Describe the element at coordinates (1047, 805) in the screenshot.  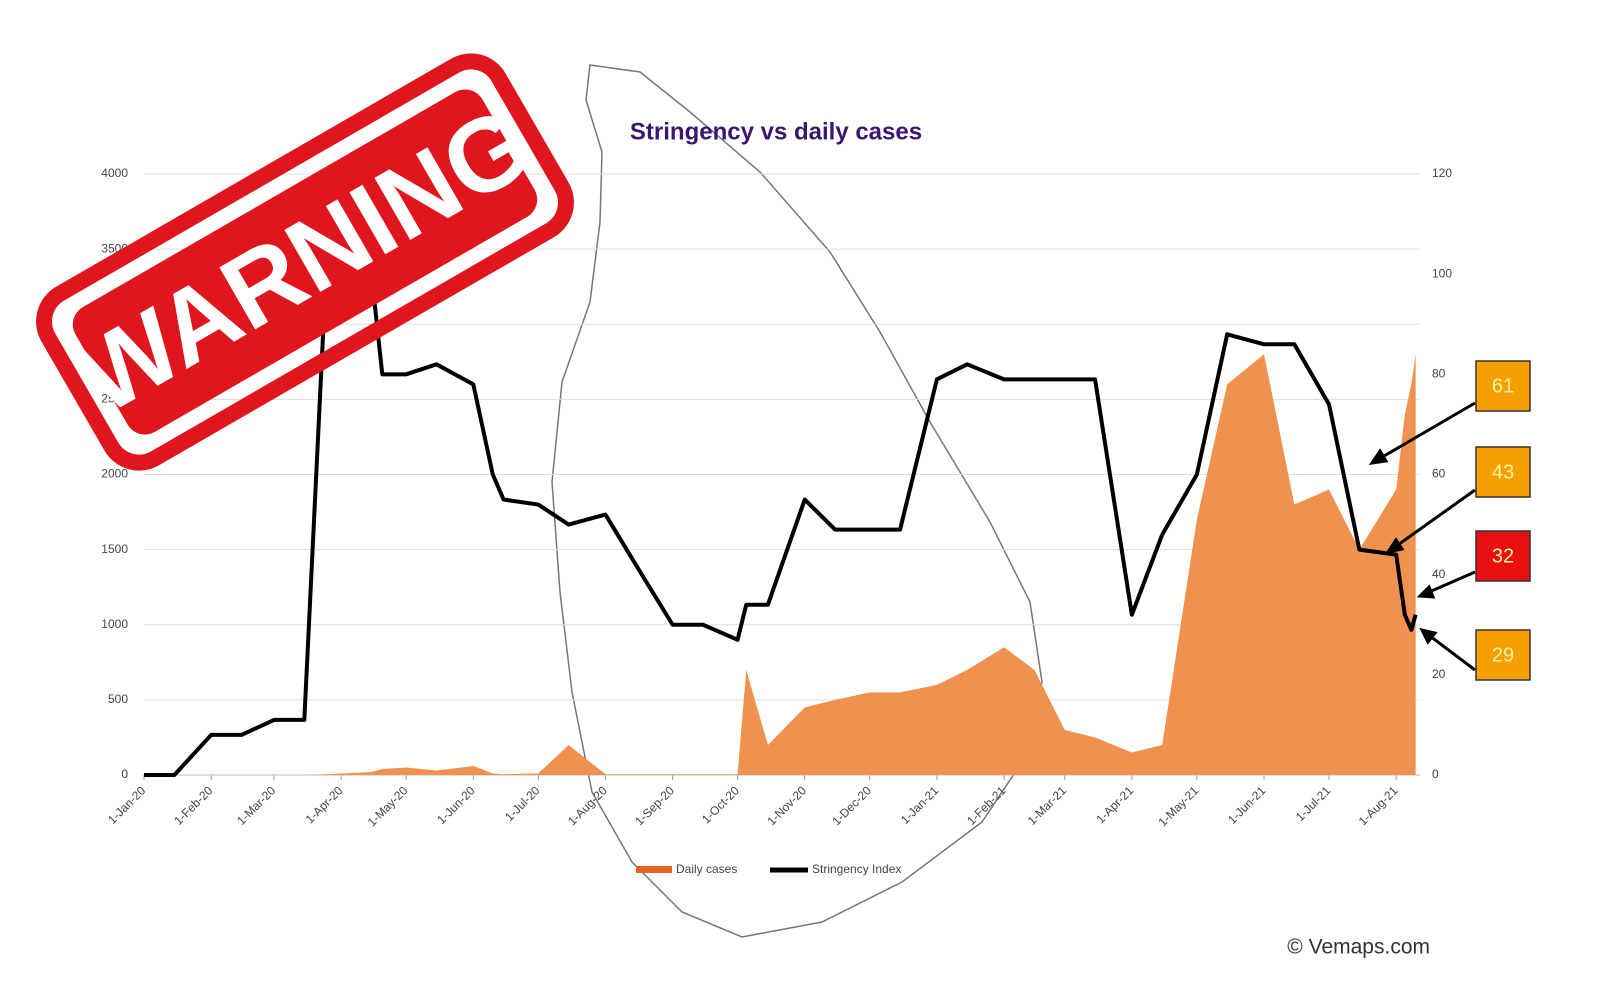
I see `x-tick-label: 1-Mar-21` at that location.